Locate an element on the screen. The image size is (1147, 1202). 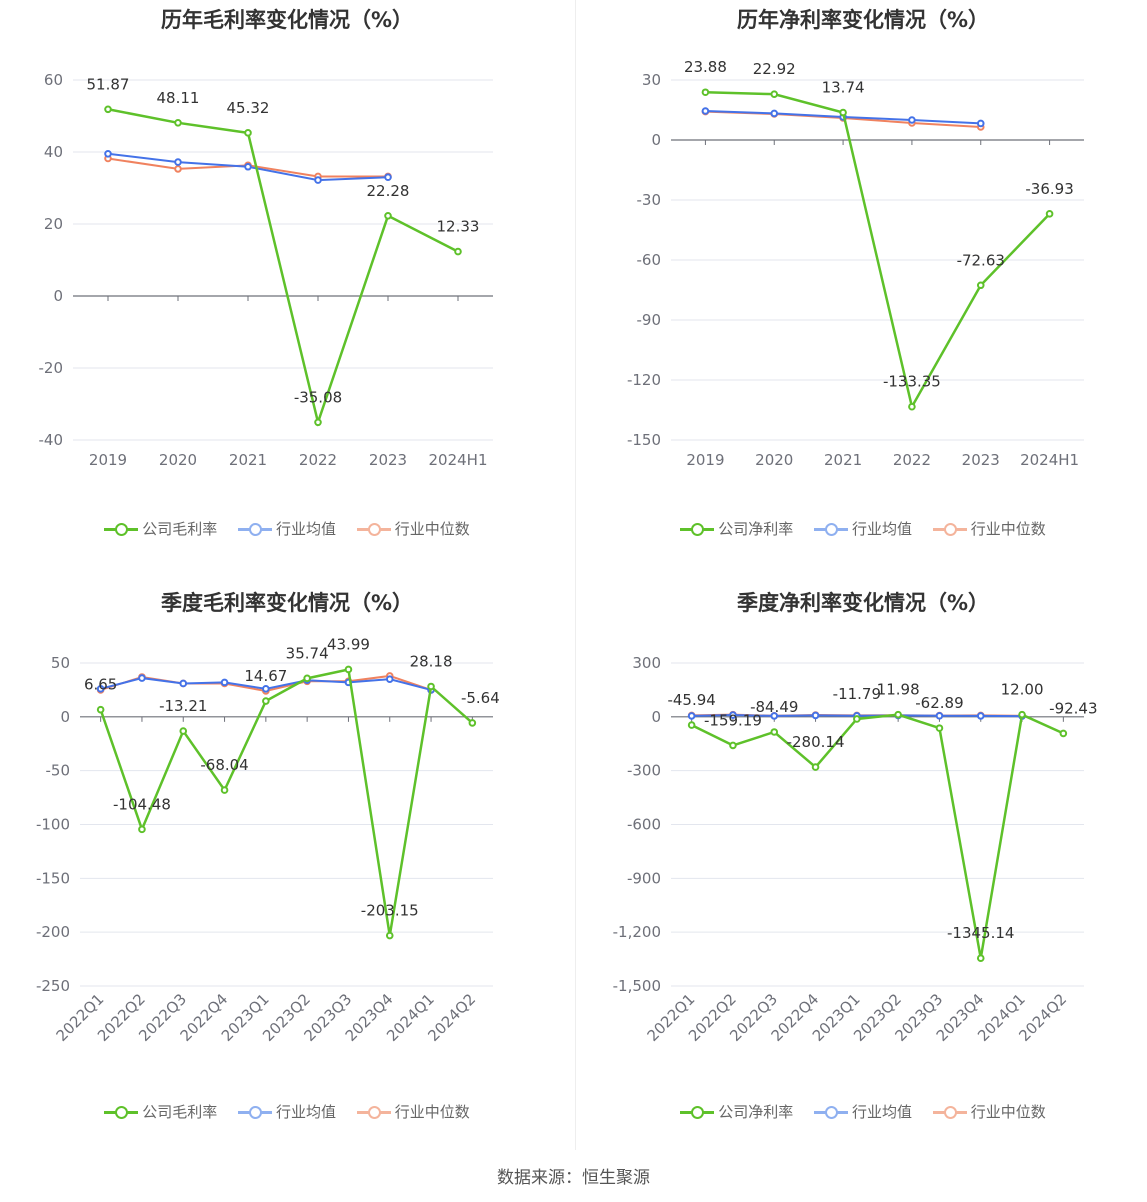
data-label: 48.11 is located at coordinates (178, 98).